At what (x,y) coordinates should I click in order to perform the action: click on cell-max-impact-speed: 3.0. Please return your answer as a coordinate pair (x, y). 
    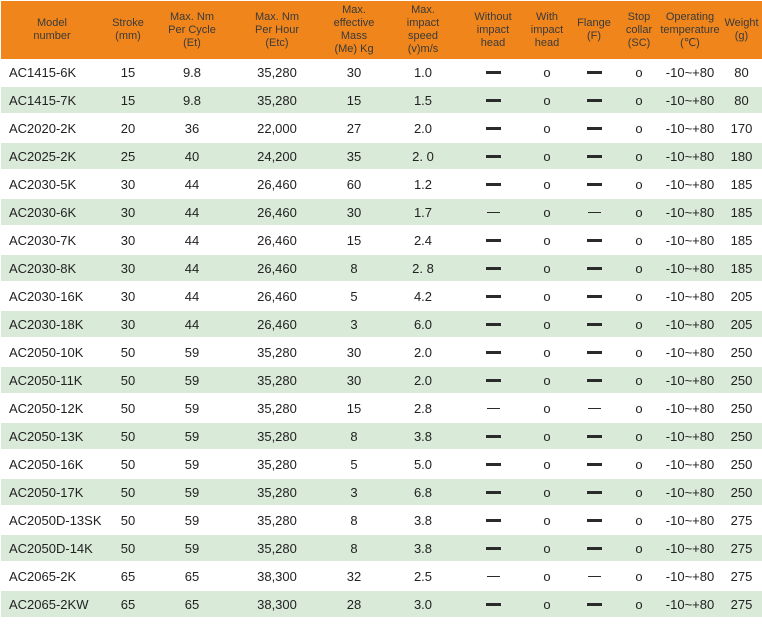
    Looking at the image, I should click on (423, 604).